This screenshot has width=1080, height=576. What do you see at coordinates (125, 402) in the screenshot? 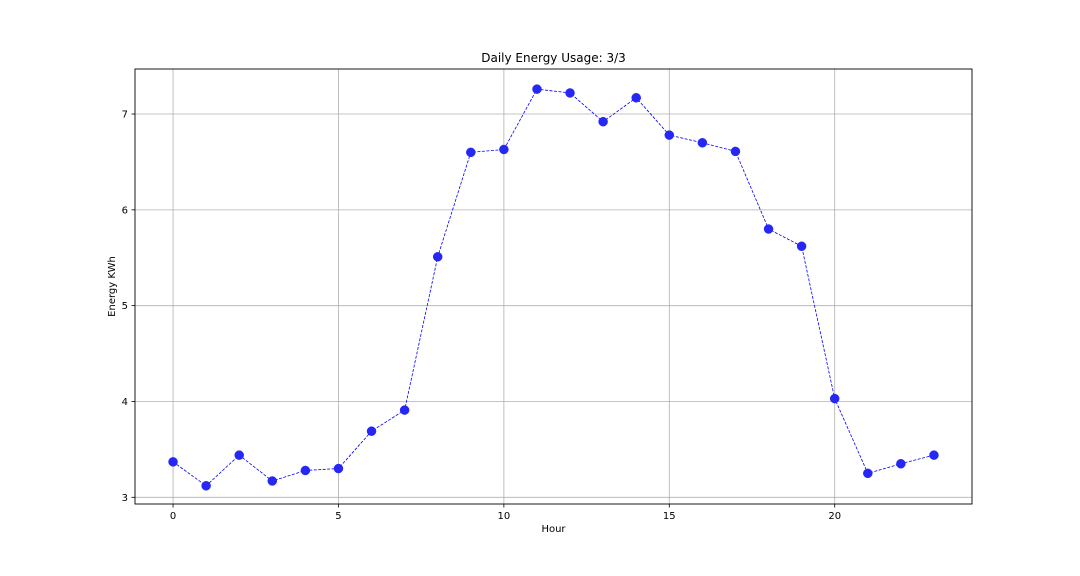
I see `y-tick-label: 4` at bounding box center [125, 402].